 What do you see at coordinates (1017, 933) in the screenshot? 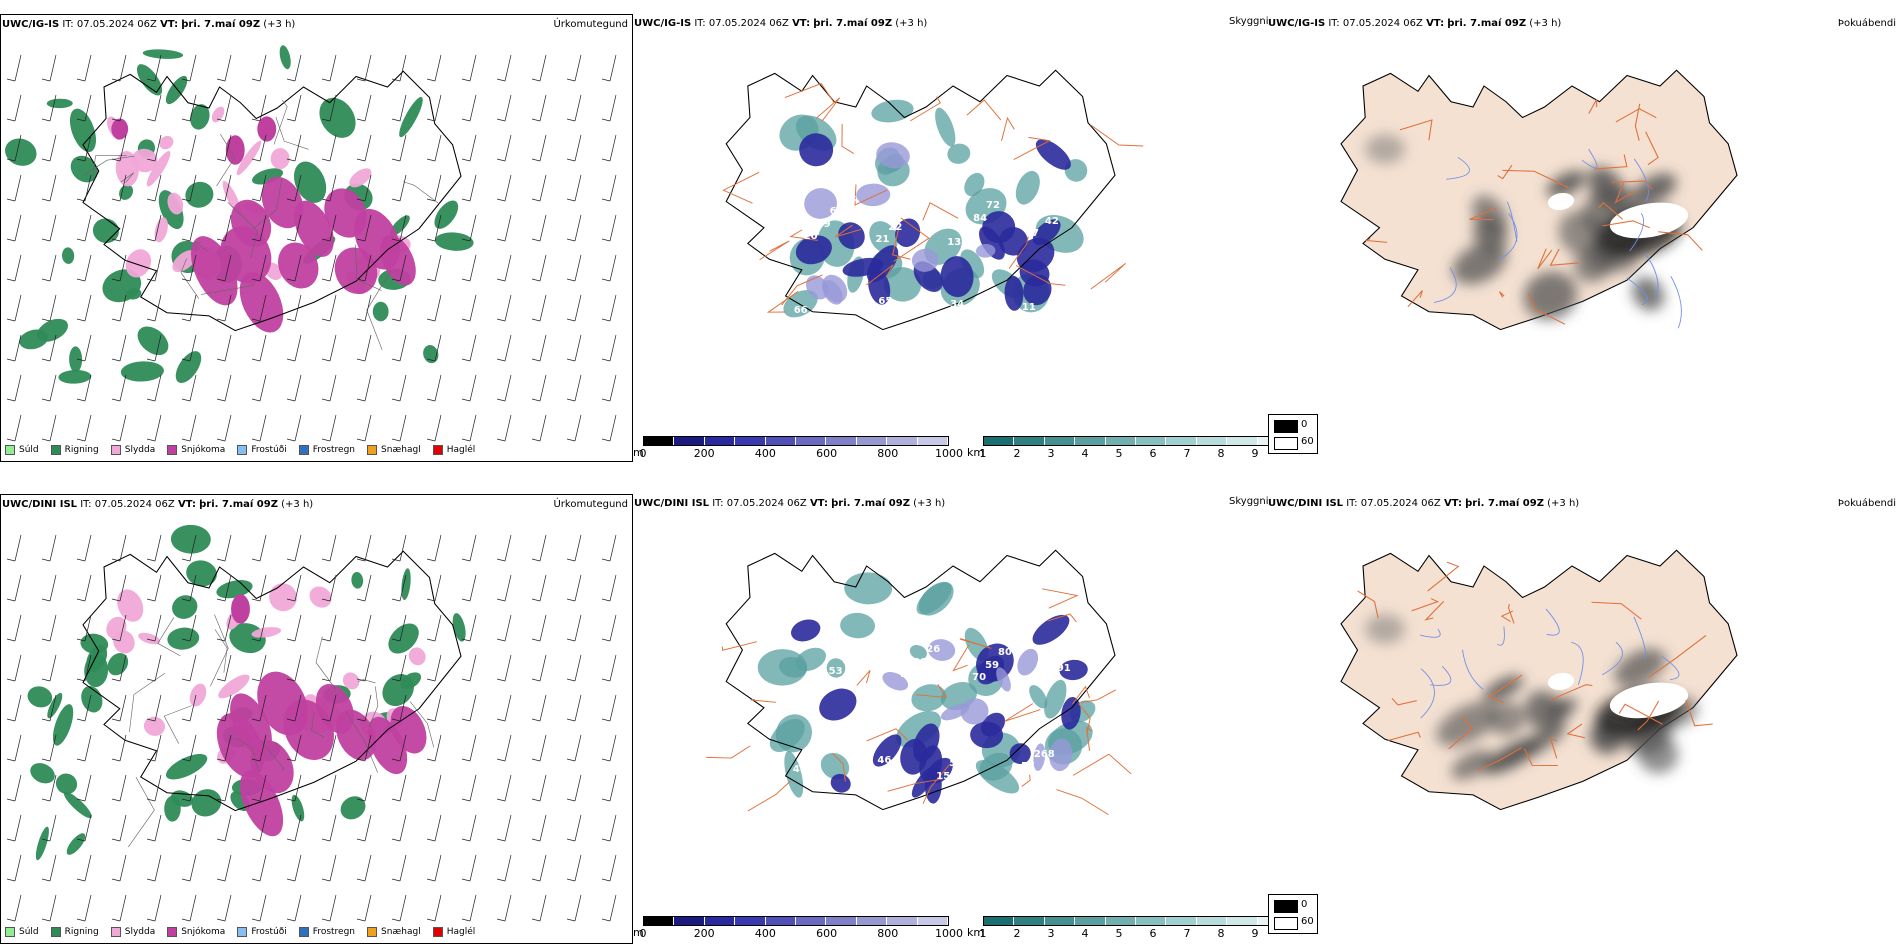
I see `visibility-tick: 2` at bounding box center [1017, 933].